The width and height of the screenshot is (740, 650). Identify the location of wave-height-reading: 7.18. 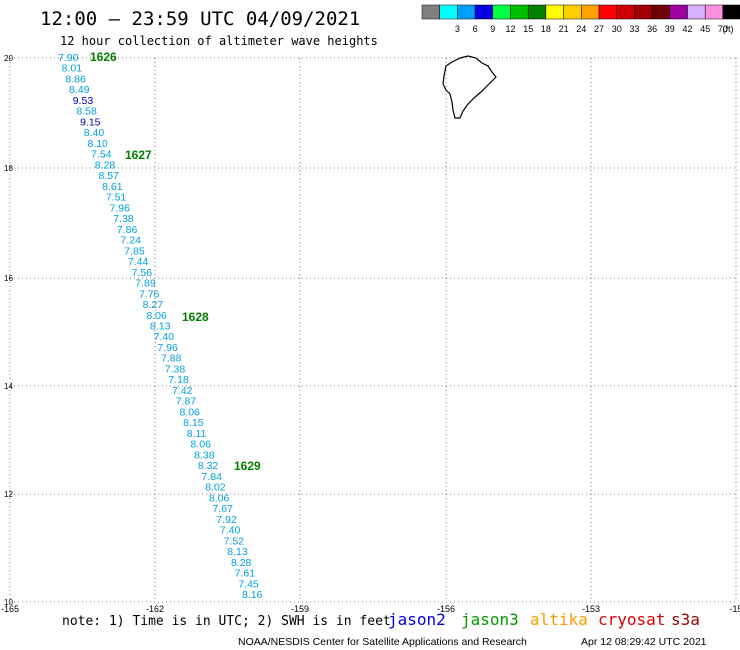
(178, 380).